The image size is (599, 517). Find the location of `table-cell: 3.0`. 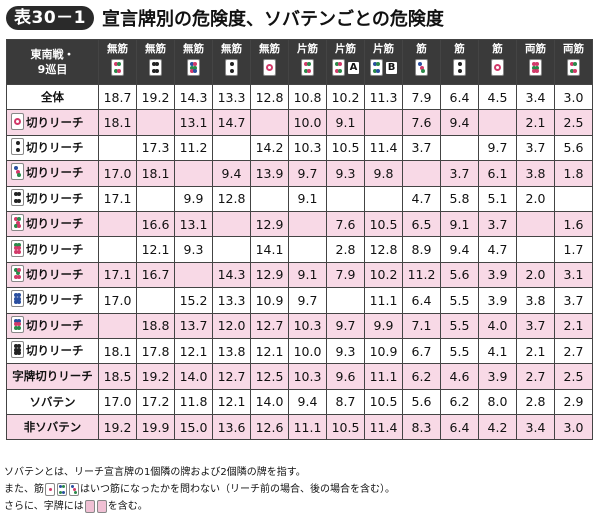

table-cell: 3.0 is located at coordinates (573, 427).